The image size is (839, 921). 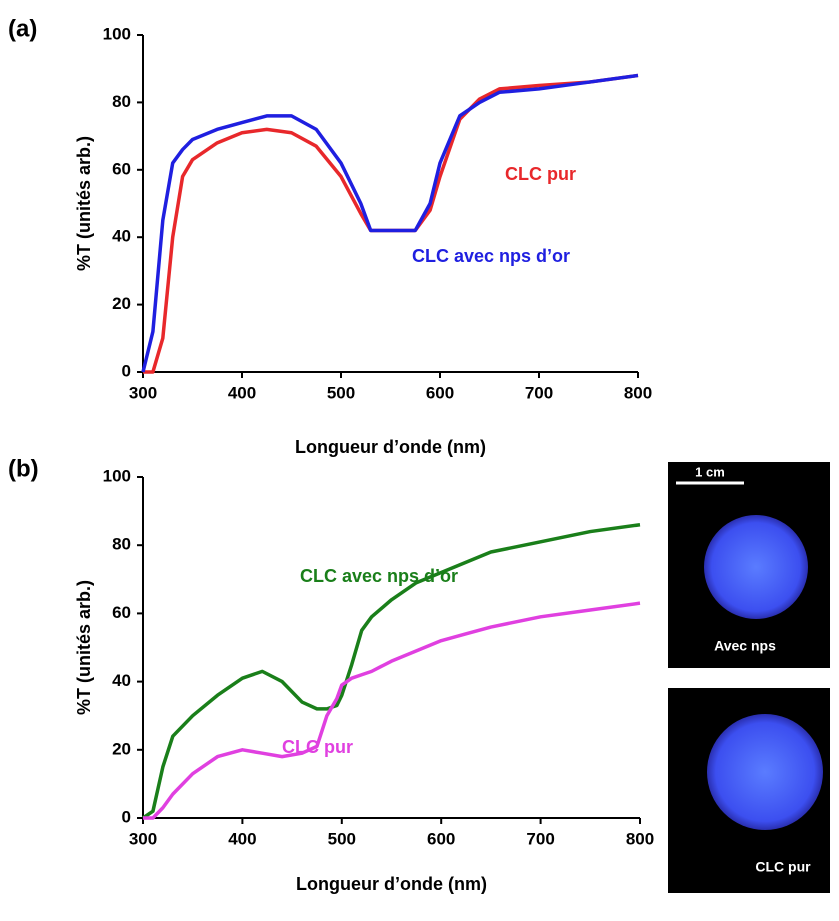 What do you see at coordinates (745, 646) in the screenshot?
I see `photo-caption: Avec nps` at bounding box center [745, 646].